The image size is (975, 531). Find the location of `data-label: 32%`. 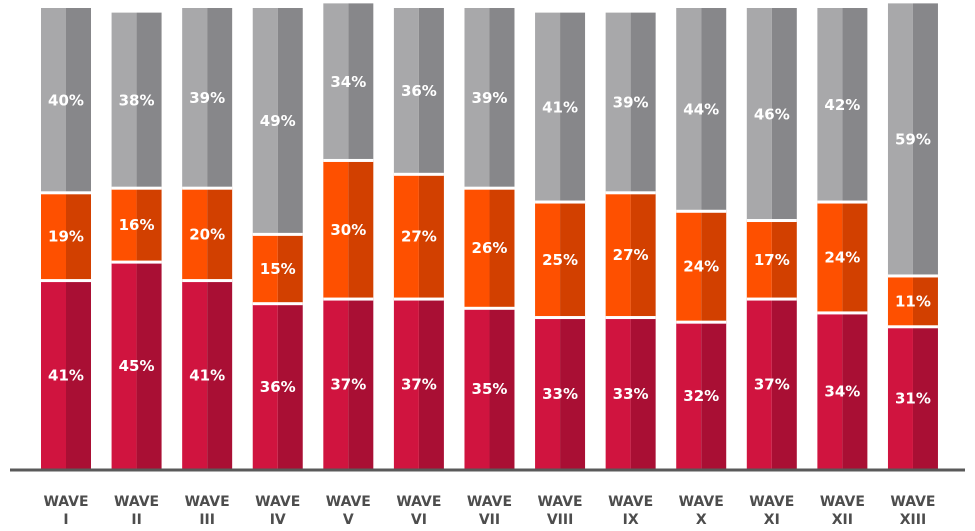

data-label: 32% is located at coordinates (701, 396).